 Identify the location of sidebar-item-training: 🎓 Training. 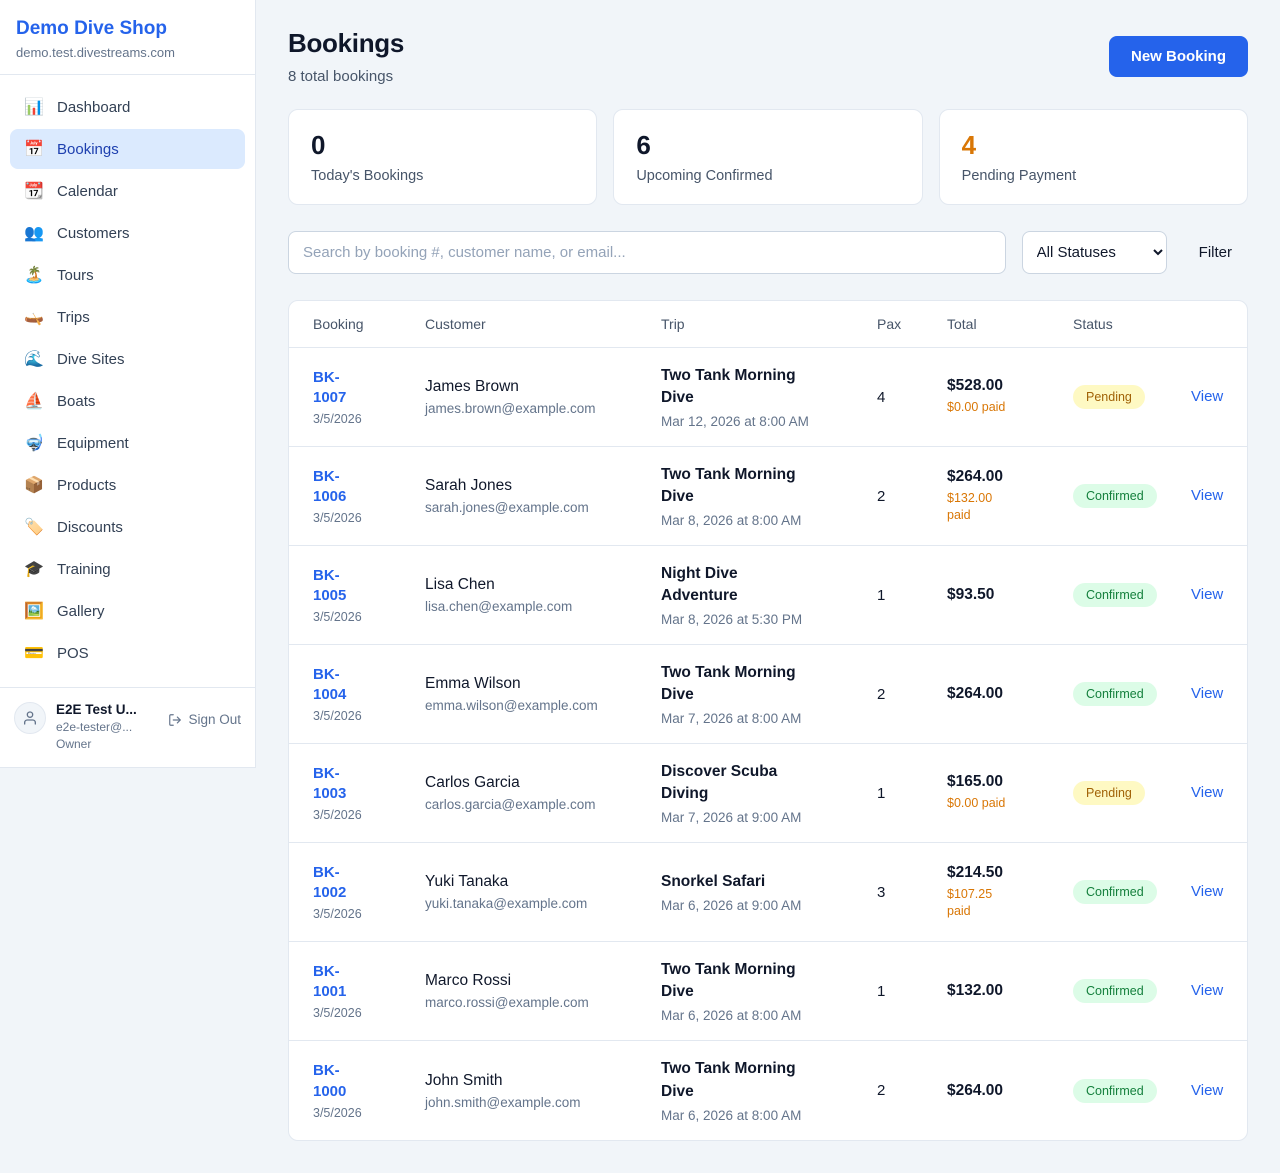
(127, 569).